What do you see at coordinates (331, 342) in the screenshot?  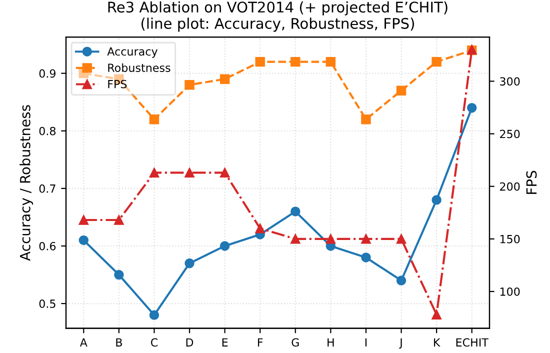 I see `x-tick-label: H` at bounding box center [331, 342].